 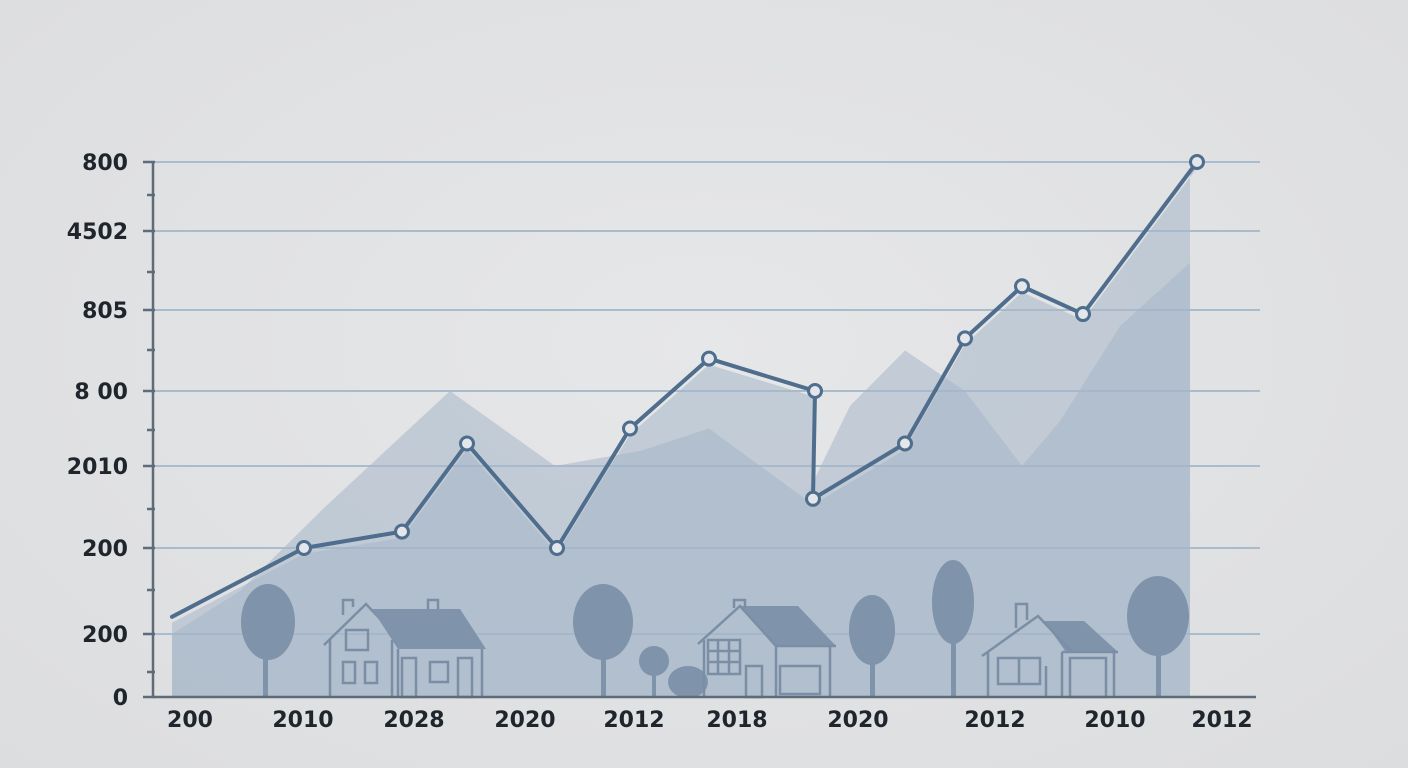 I want to click on x-ticks: 200 2010 2028 2020 2012 2018 2020 2012 2010 2012, so click(x=710, y=720).